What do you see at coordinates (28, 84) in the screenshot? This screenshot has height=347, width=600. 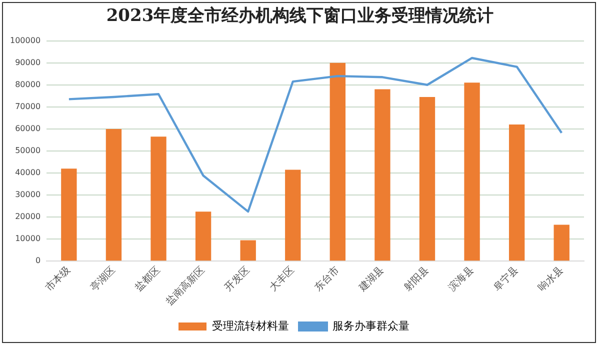 I see `y-tick-label: 80000` at bounding box center [28, 84].